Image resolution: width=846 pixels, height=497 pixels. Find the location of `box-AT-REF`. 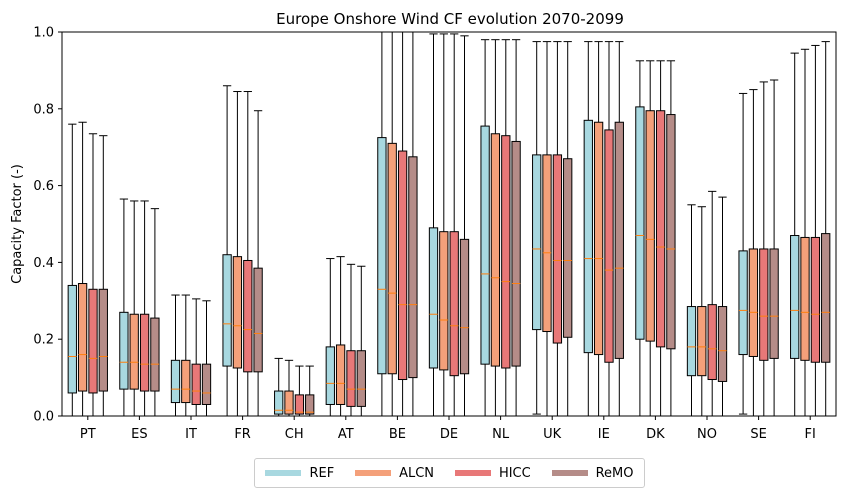

box-AT-REF is located at coordinates (330, 337).